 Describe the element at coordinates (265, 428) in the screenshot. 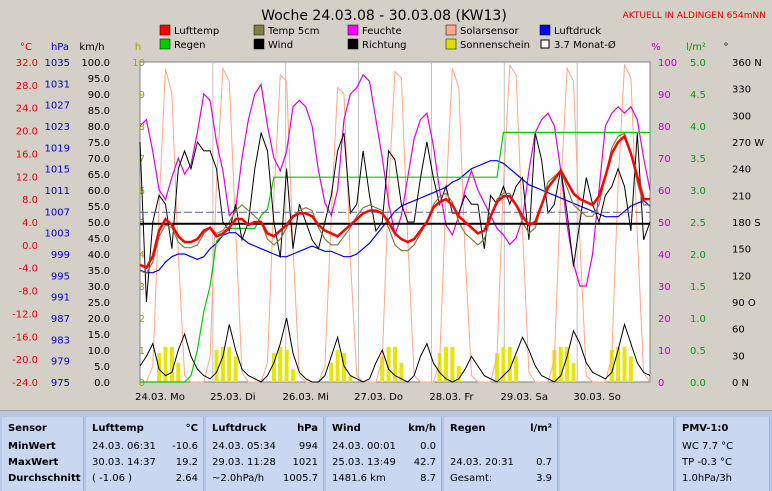

I see `luftdruck-header: Luftdruck hPa` at that location.